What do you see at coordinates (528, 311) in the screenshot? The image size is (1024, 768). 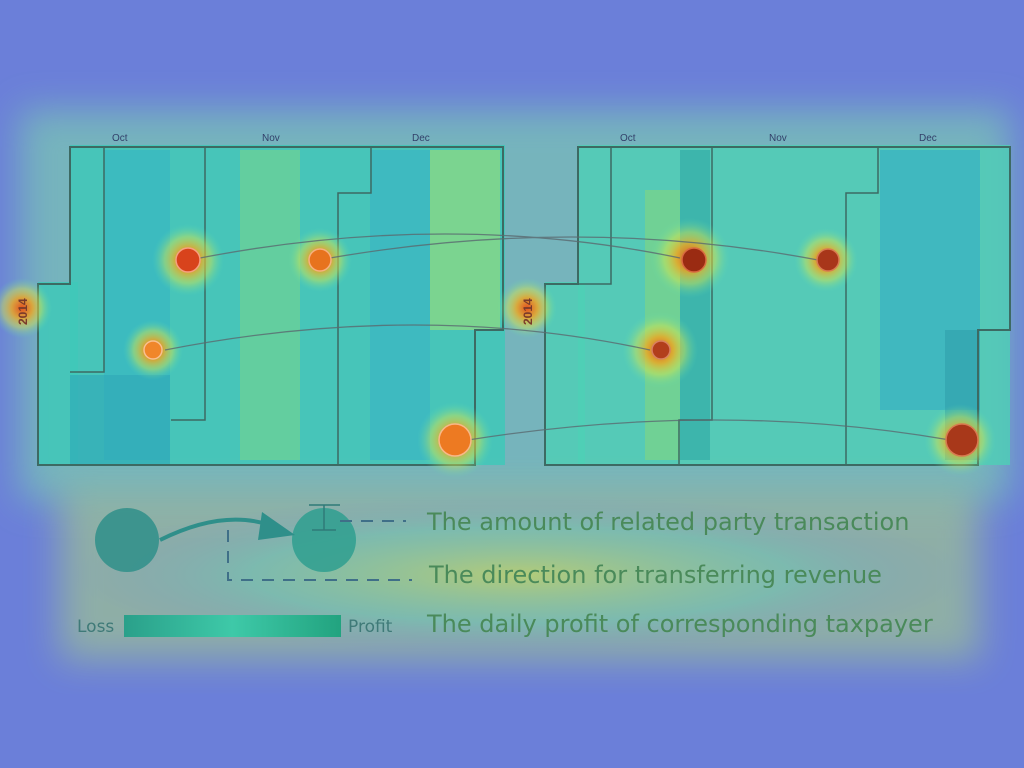 I see `cal2-year-label: 2014` at bounding box center [528, 311].